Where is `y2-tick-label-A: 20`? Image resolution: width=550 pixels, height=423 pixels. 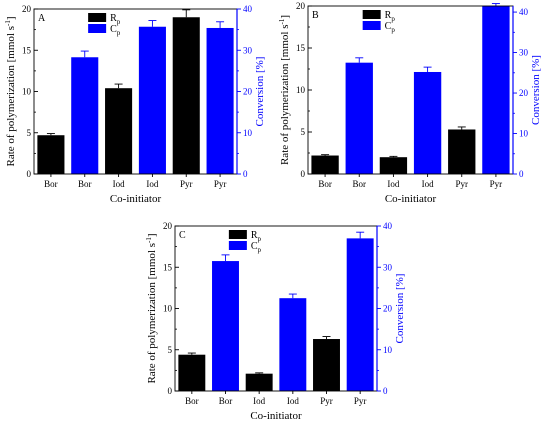
y2-tick-label-A: 20 is located at coordinates (248, 92).